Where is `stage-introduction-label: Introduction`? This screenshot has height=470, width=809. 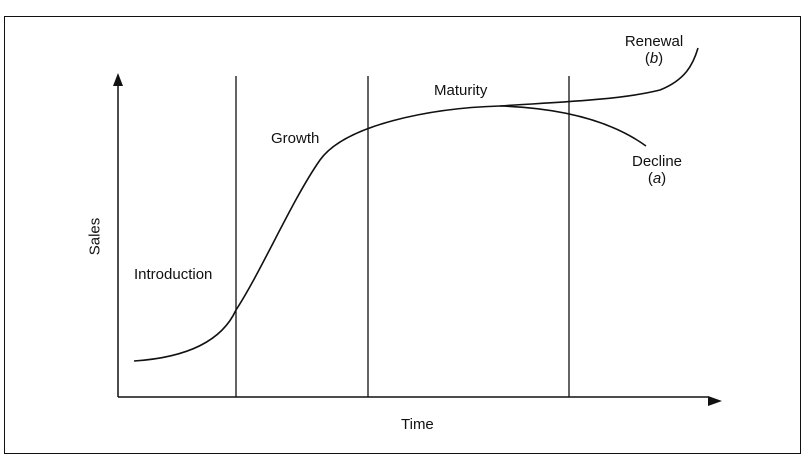 stage-introduction-label: Introduction is located at coordinates (173, 274).